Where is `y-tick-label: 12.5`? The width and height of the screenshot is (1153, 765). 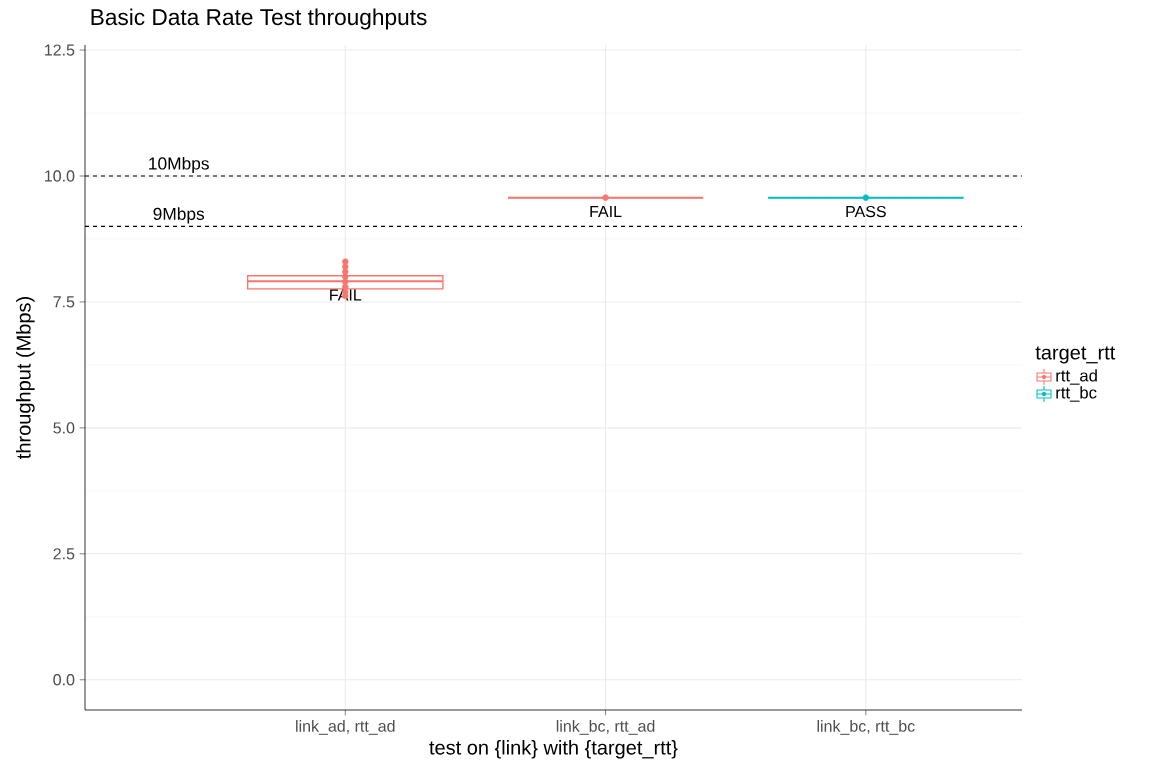
y-tick-label: 12.5 is located at coordinates (60, 50).